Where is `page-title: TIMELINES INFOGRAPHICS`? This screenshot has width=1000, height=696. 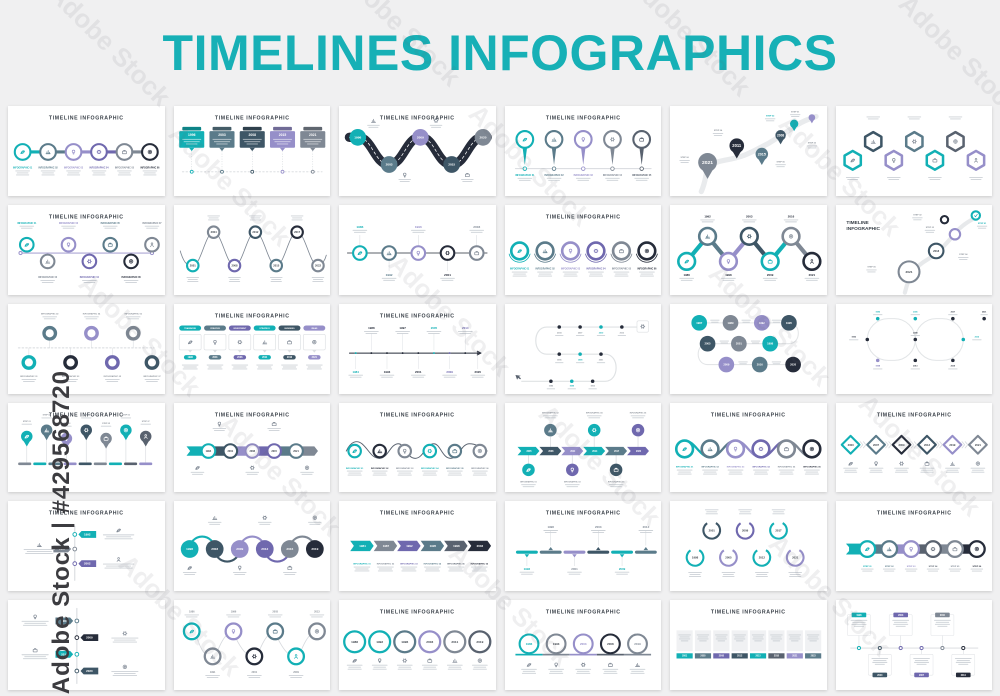
page-title: TIMELINES INFOGRAPHICS is located at coordinates (500, 53).